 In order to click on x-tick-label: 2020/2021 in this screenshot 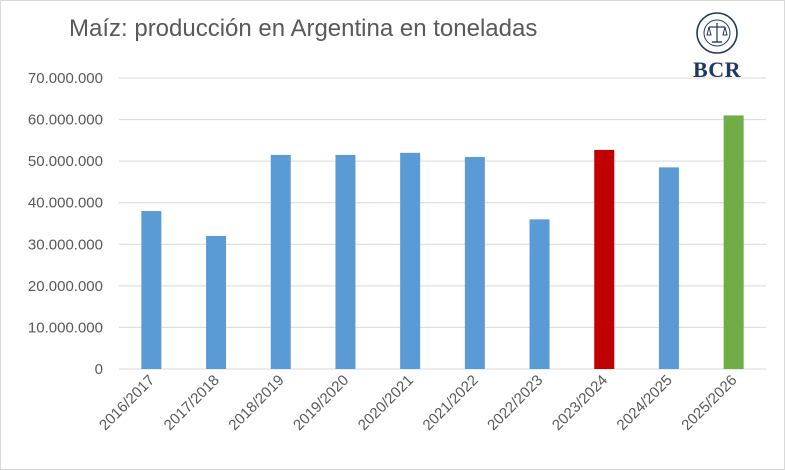, I will do `click(386, 403)`.